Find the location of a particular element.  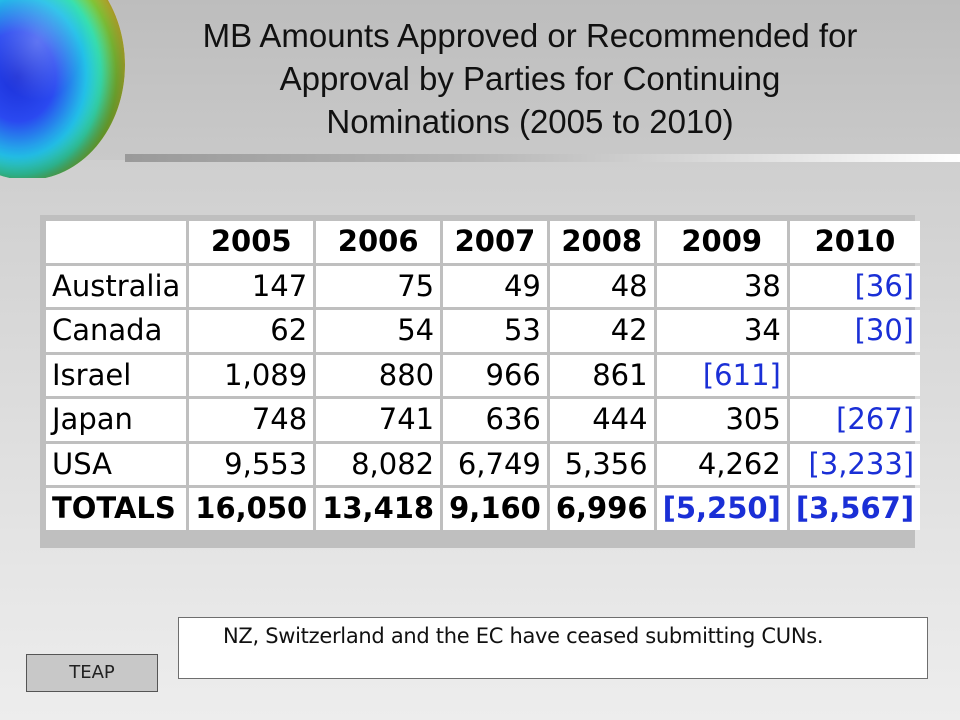

table-cell: 16,050 is located at coordinates (251, 509).